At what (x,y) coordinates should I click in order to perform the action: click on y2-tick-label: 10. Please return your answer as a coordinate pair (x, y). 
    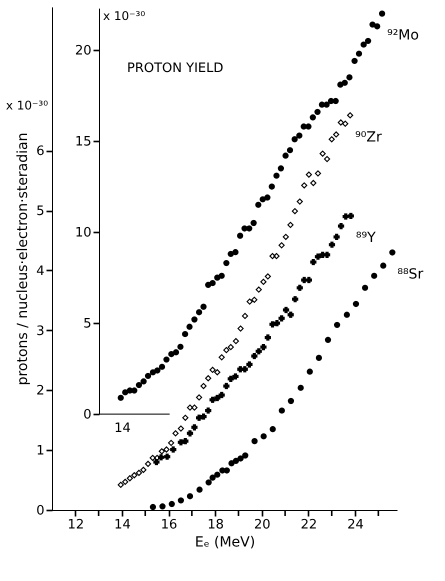
    Looking at the image, I should click on (83, 233).